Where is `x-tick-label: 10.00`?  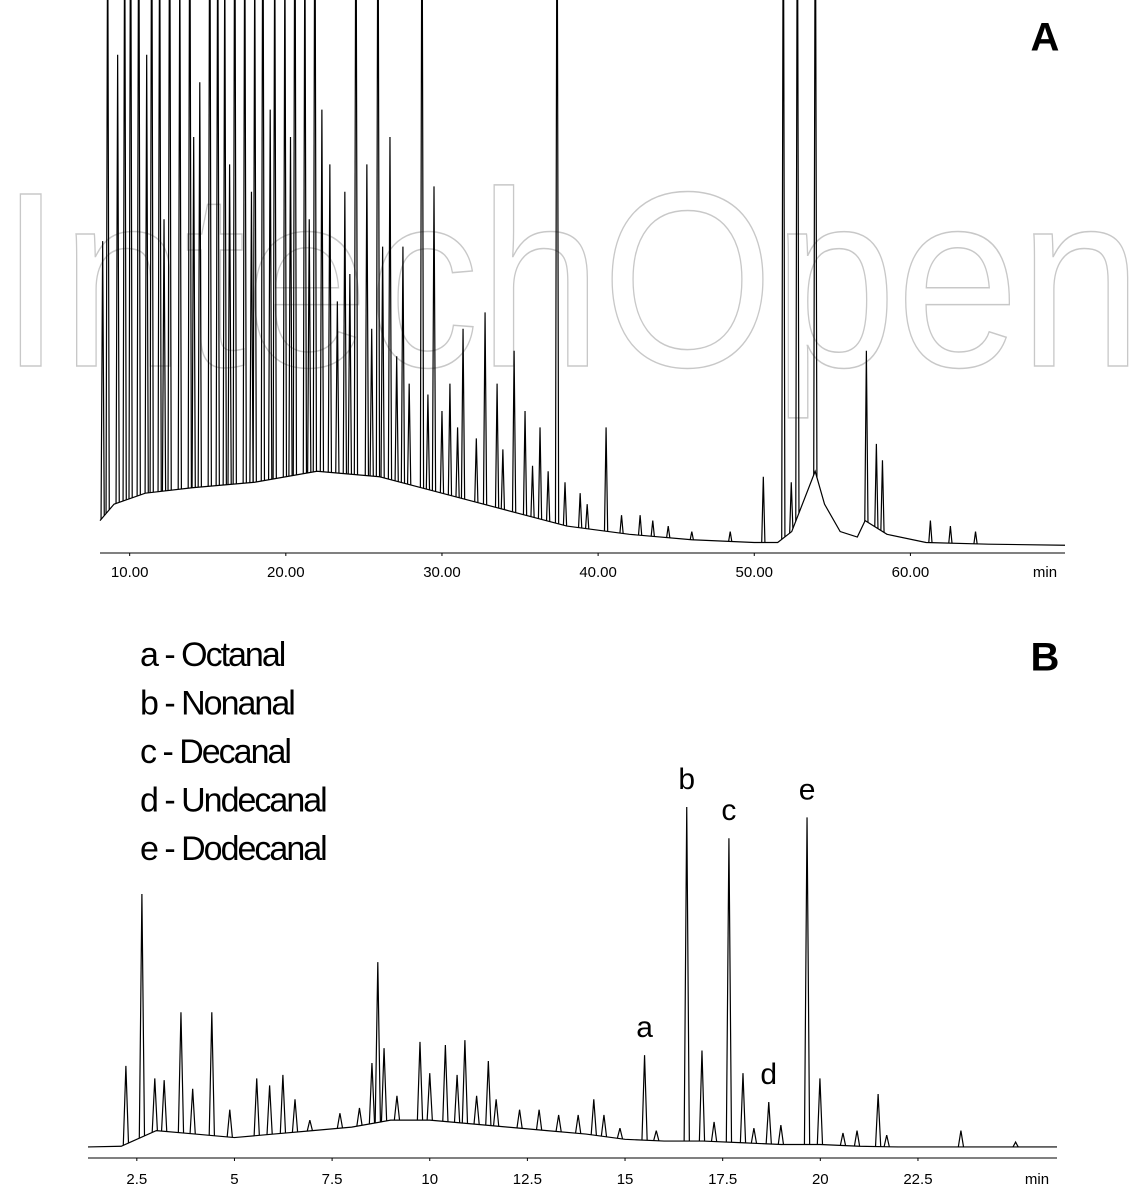
x-tick-label: 10.00 is located at coordinates (130, 572).